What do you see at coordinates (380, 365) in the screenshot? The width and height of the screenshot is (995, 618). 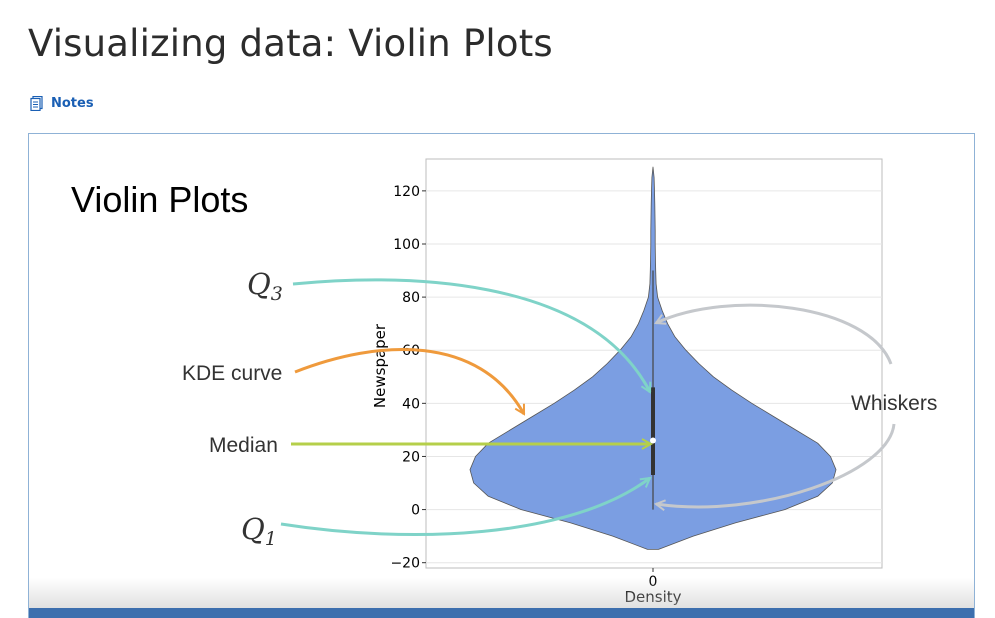 I see `y-axis-label: Newspaper` at bounding box center [380, 365].